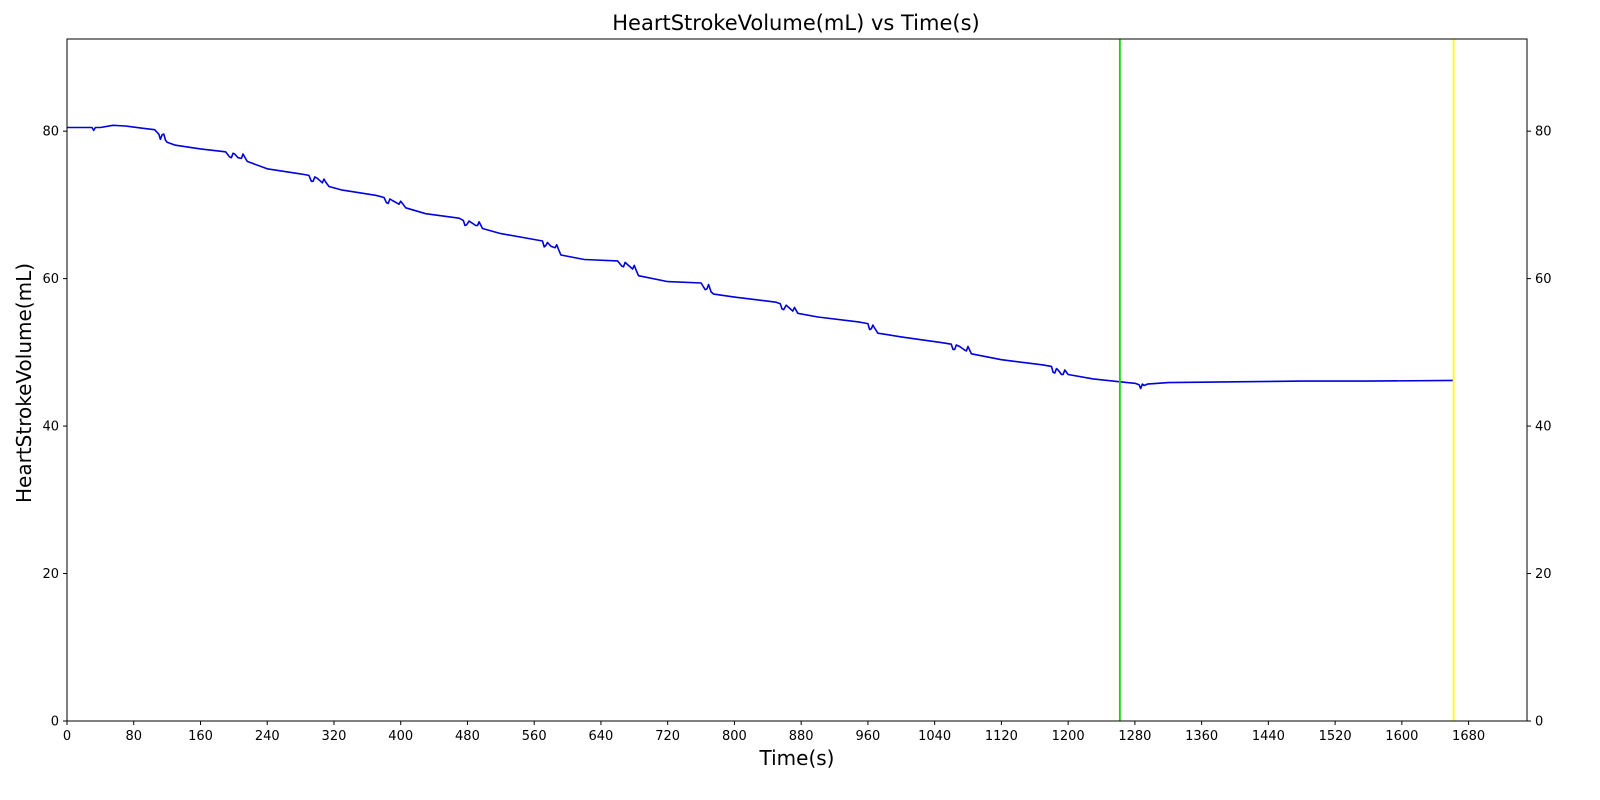  What do you see at coordinates (1543, 132) in the screenshot?
I see `y-tick-label-right: 80` at bounding box center [1543, 132].